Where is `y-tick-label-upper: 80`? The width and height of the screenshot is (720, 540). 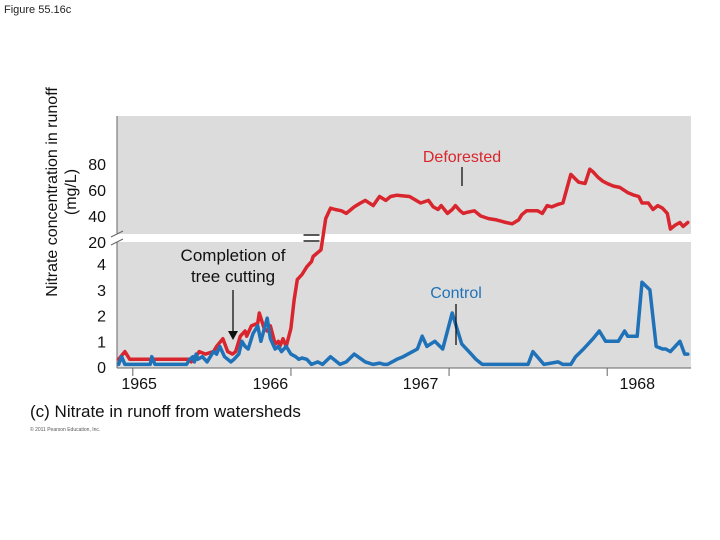 y-tick-label-upper: 80 is located at coordinates (97, 165).